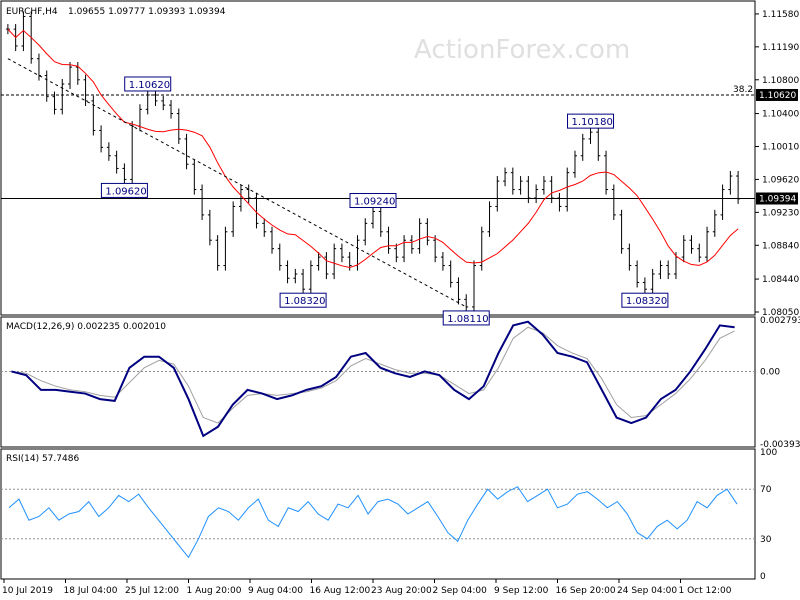  Describe the element at coordinates (647, 591) in the screenshot. I see `xtick-label: 24 Sep 04:00` at that location.